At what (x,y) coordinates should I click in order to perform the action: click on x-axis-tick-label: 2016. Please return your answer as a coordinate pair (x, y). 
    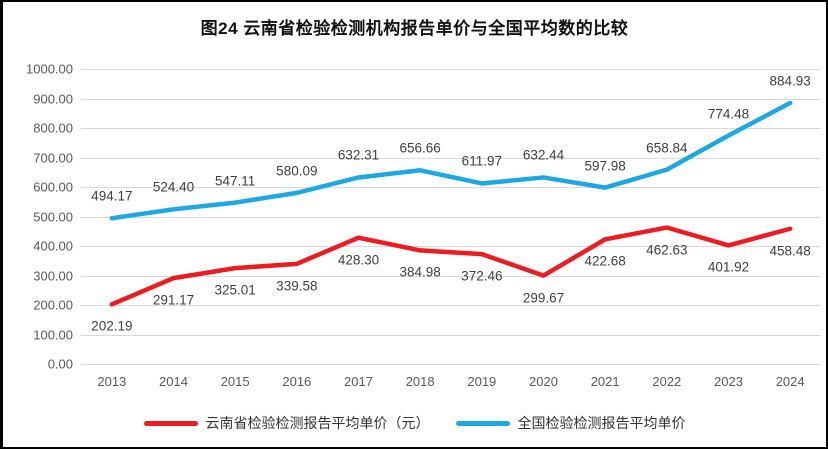
    Looking at the image, I should click on (297, 381).